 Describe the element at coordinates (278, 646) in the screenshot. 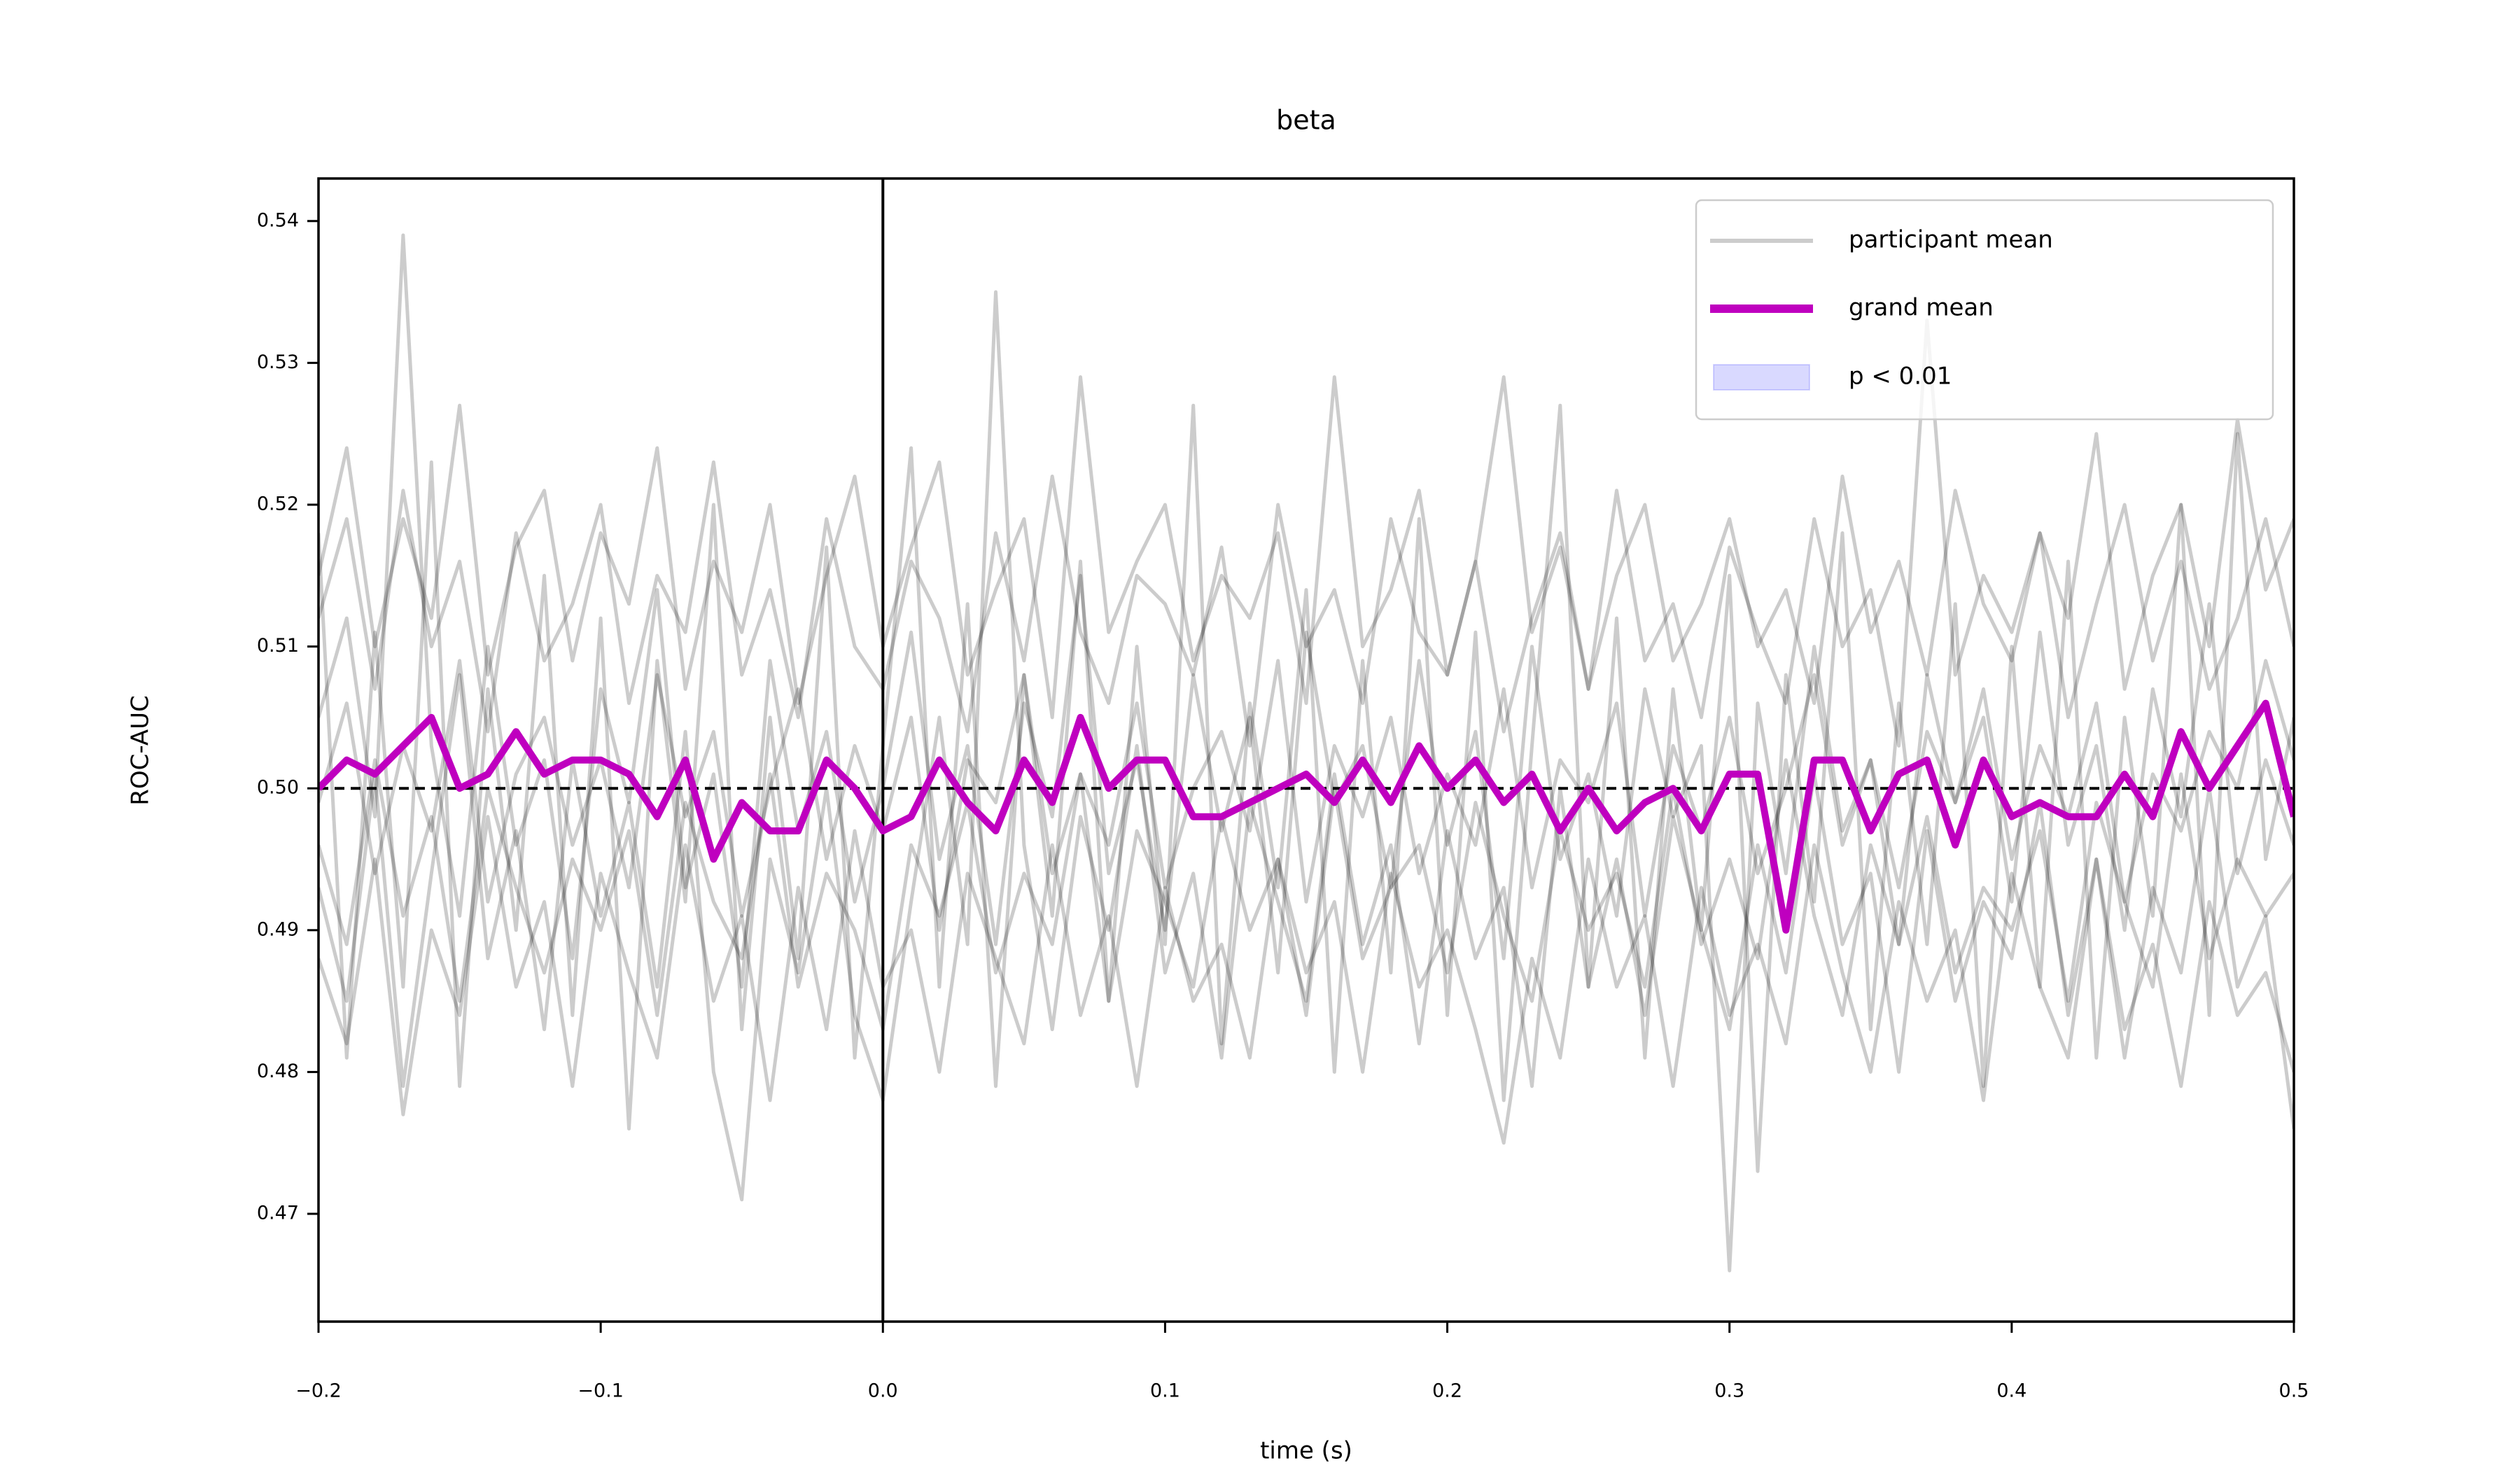

I see `y-tick-label: 0.51` at that location.